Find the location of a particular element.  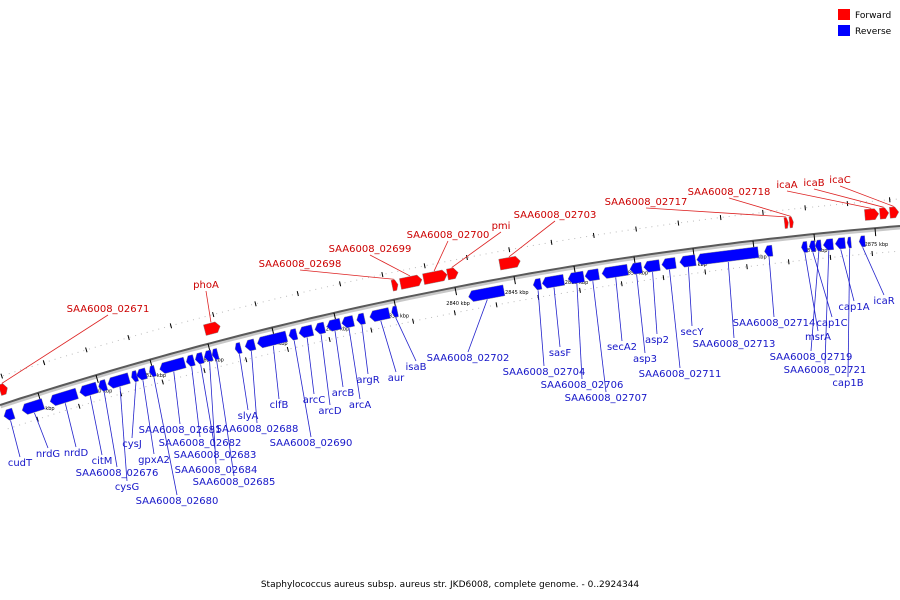

gene-label: aur is located at coordinates (396, 378).